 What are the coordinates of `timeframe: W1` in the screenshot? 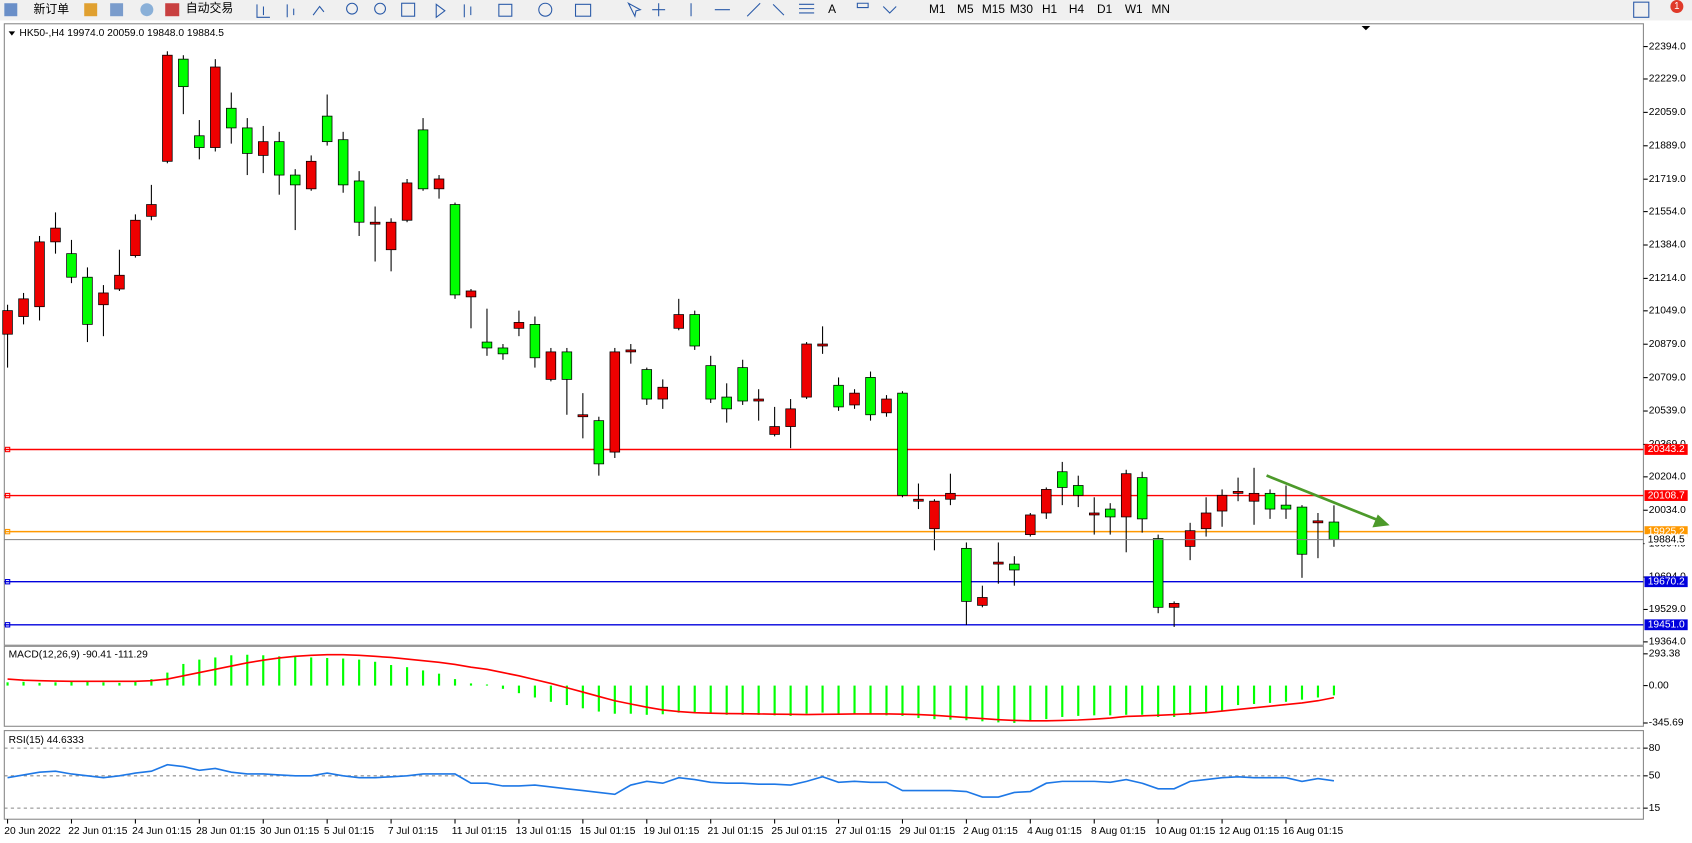 It's located at (1134, 9).